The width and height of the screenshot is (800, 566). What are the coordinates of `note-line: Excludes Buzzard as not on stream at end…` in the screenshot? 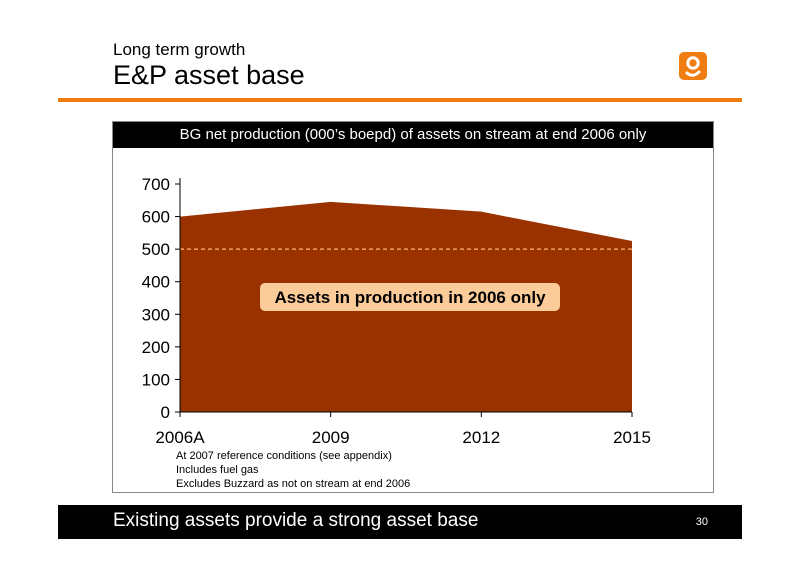 It's located at (293, 484).